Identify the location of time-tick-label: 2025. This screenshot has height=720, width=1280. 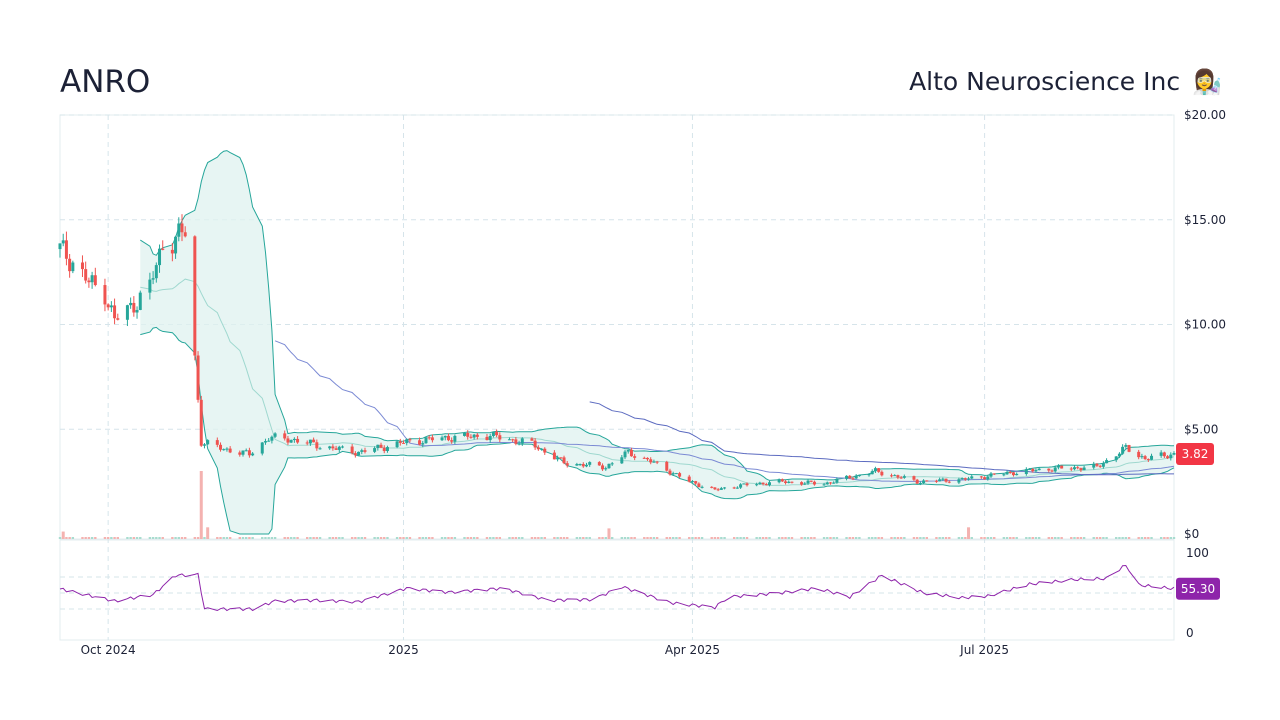
(403, 650).